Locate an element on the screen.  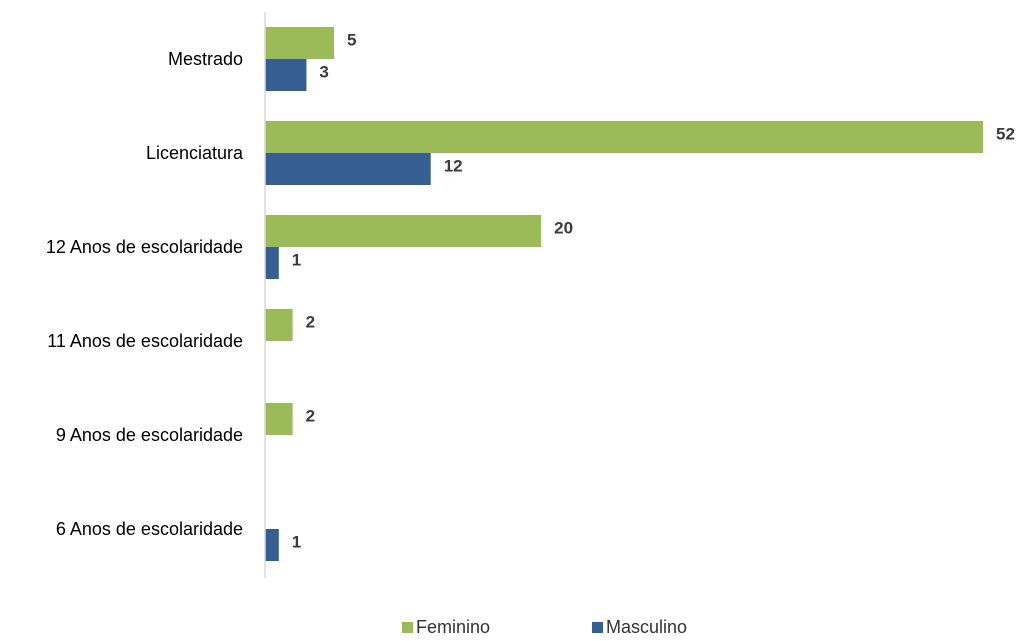
legend-label-feminino: Feminino is located at coordinates (453, 627).